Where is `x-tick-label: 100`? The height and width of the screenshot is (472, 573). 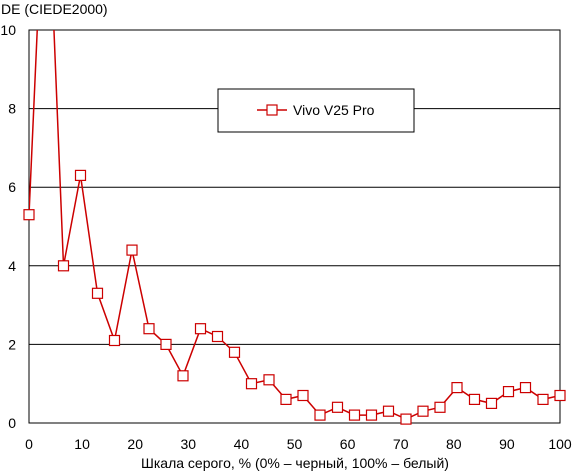
x-tick-label: 100 is located at coordinates (560, 444).